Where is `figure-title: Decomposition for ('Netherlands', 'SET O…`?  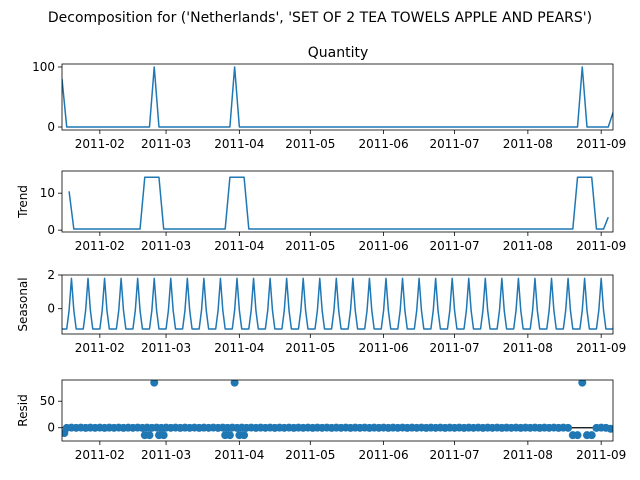 figure-title: Decomposition for ('Netherlands', 'SET O… is located at coordinates (320, 18).